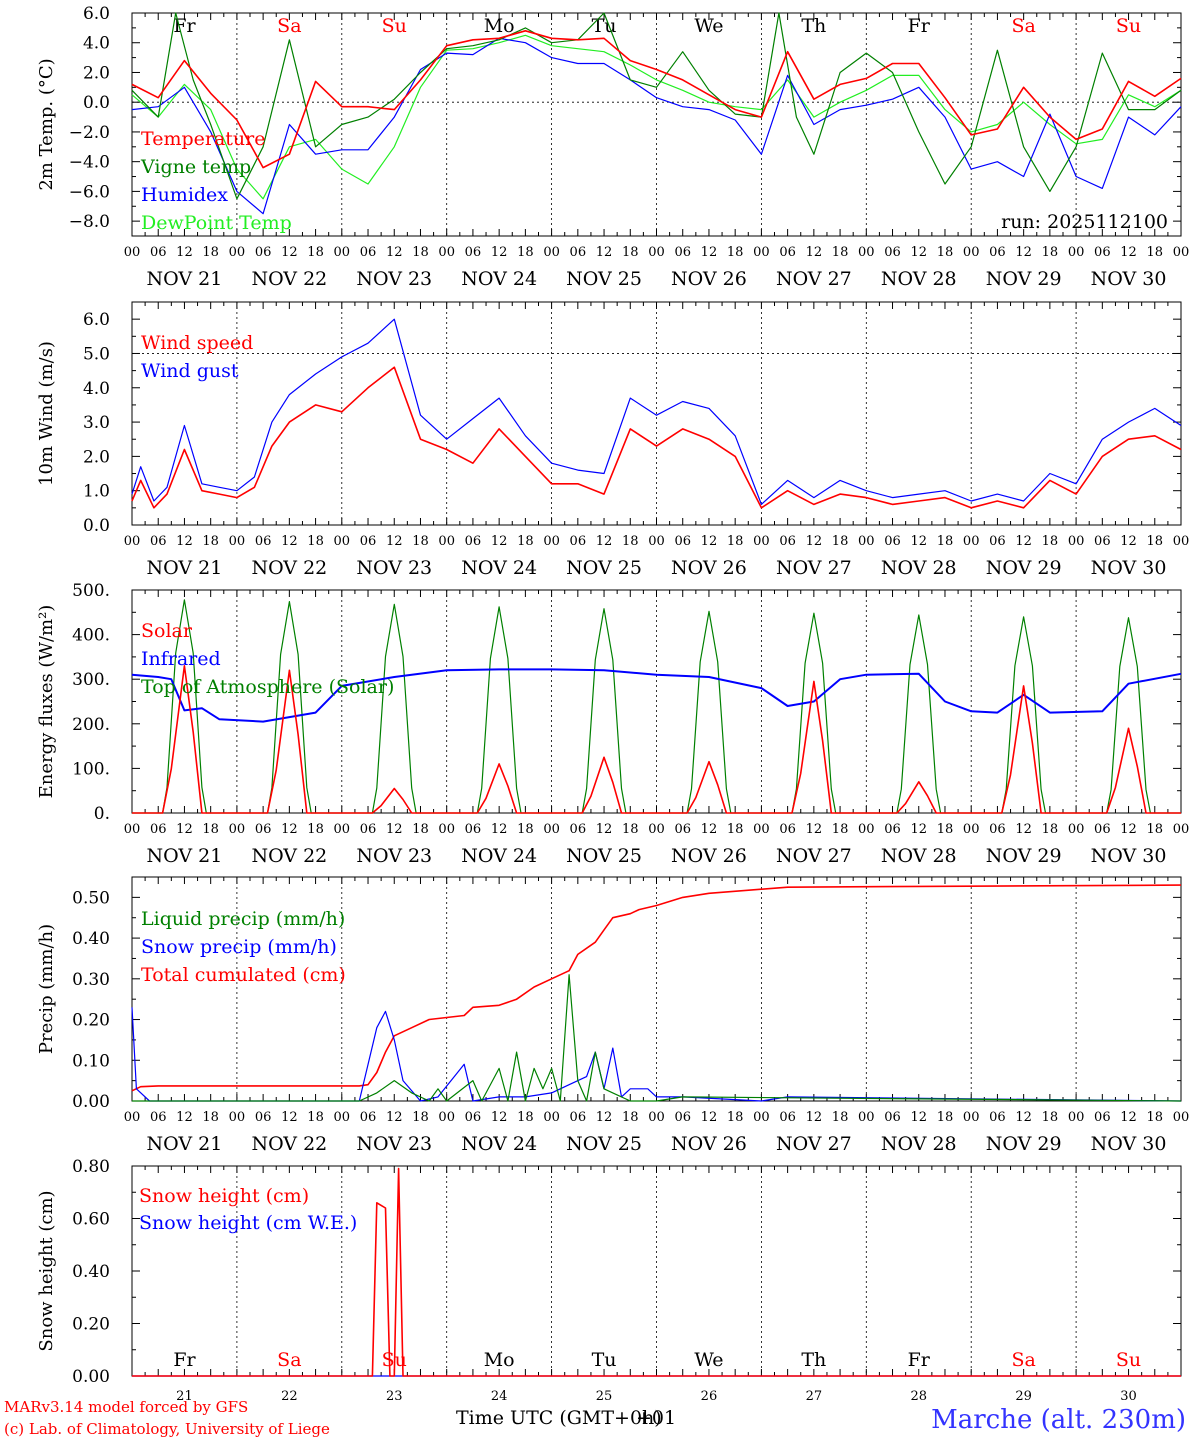 This screenshot has height=1440, width=1194. I want to click on y-axis-label: Precip (mm/h), so click(46, 989).